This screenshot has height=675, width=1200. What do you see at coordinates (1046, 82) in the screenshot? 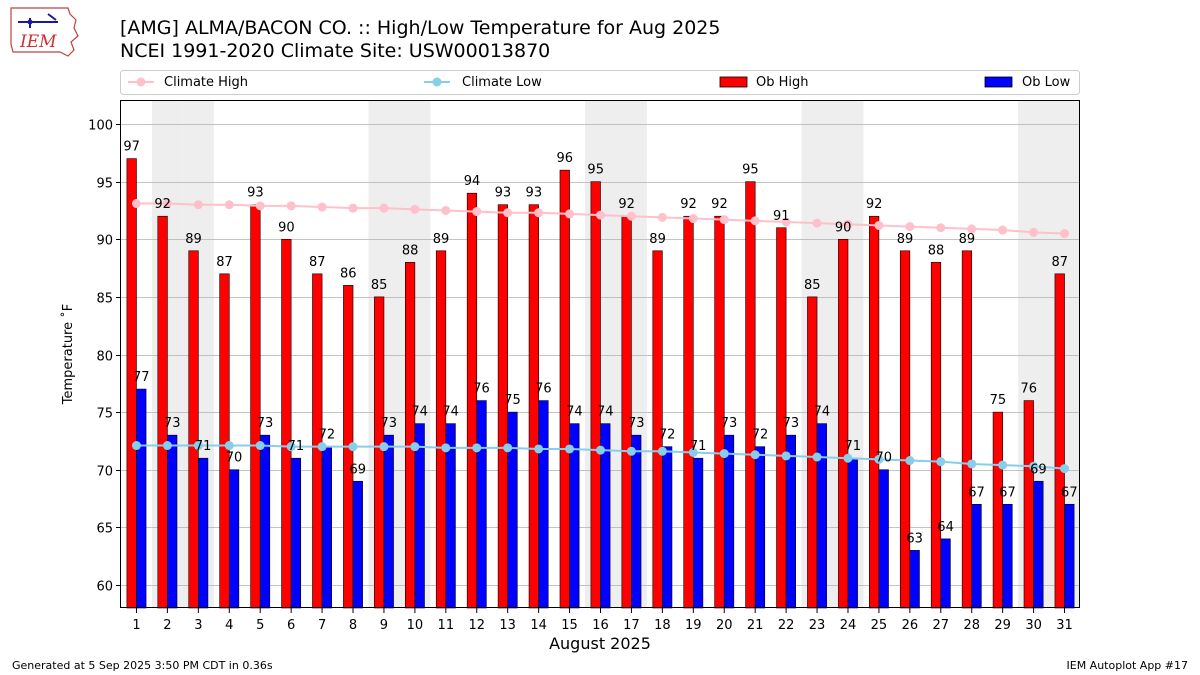
I see `legend-label-ob-low: Ob Low` at bounding box center [1046, 82].